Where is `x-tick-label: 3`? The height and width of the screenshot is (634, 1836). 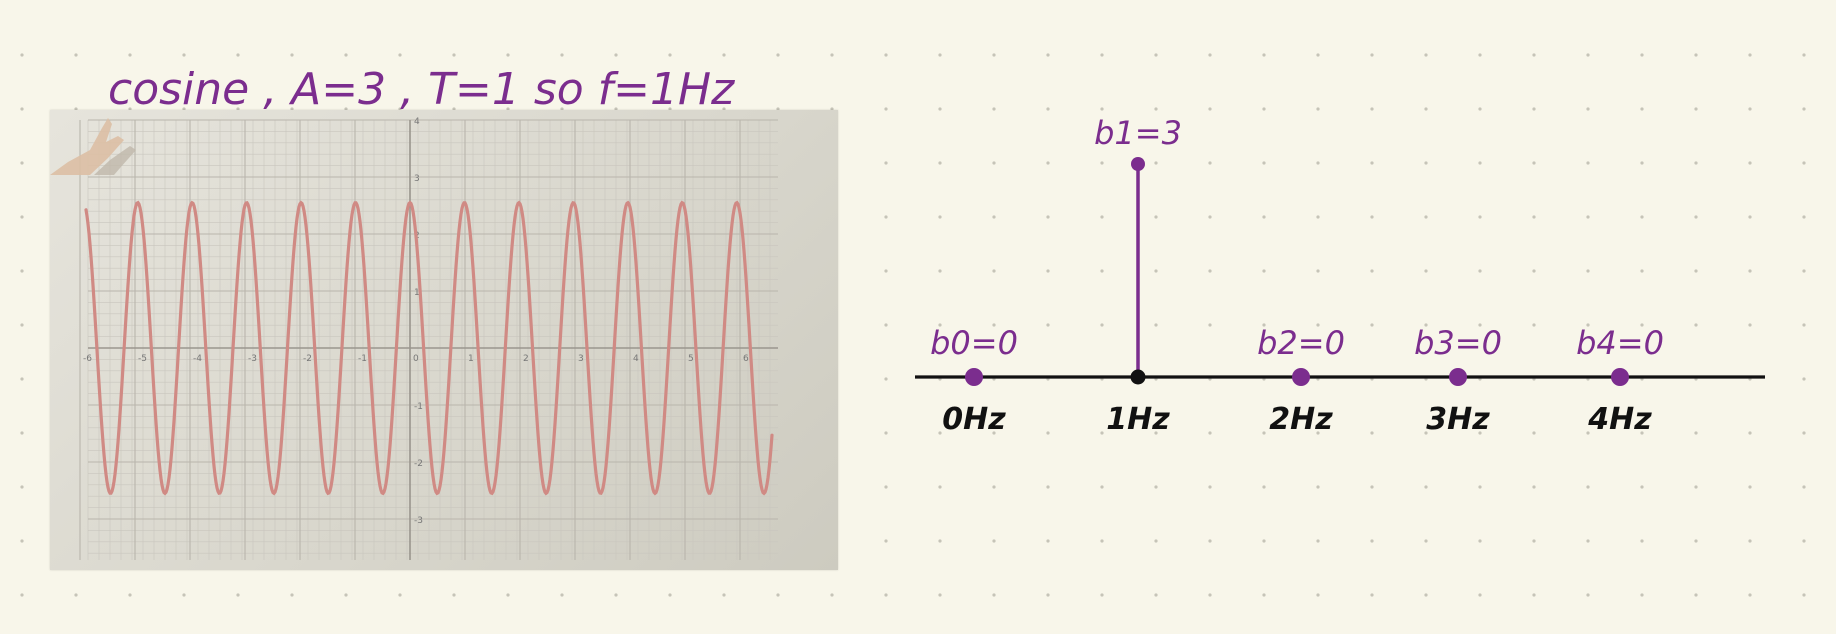 x-tick-label: 3 is located at coordinates (581, 359).